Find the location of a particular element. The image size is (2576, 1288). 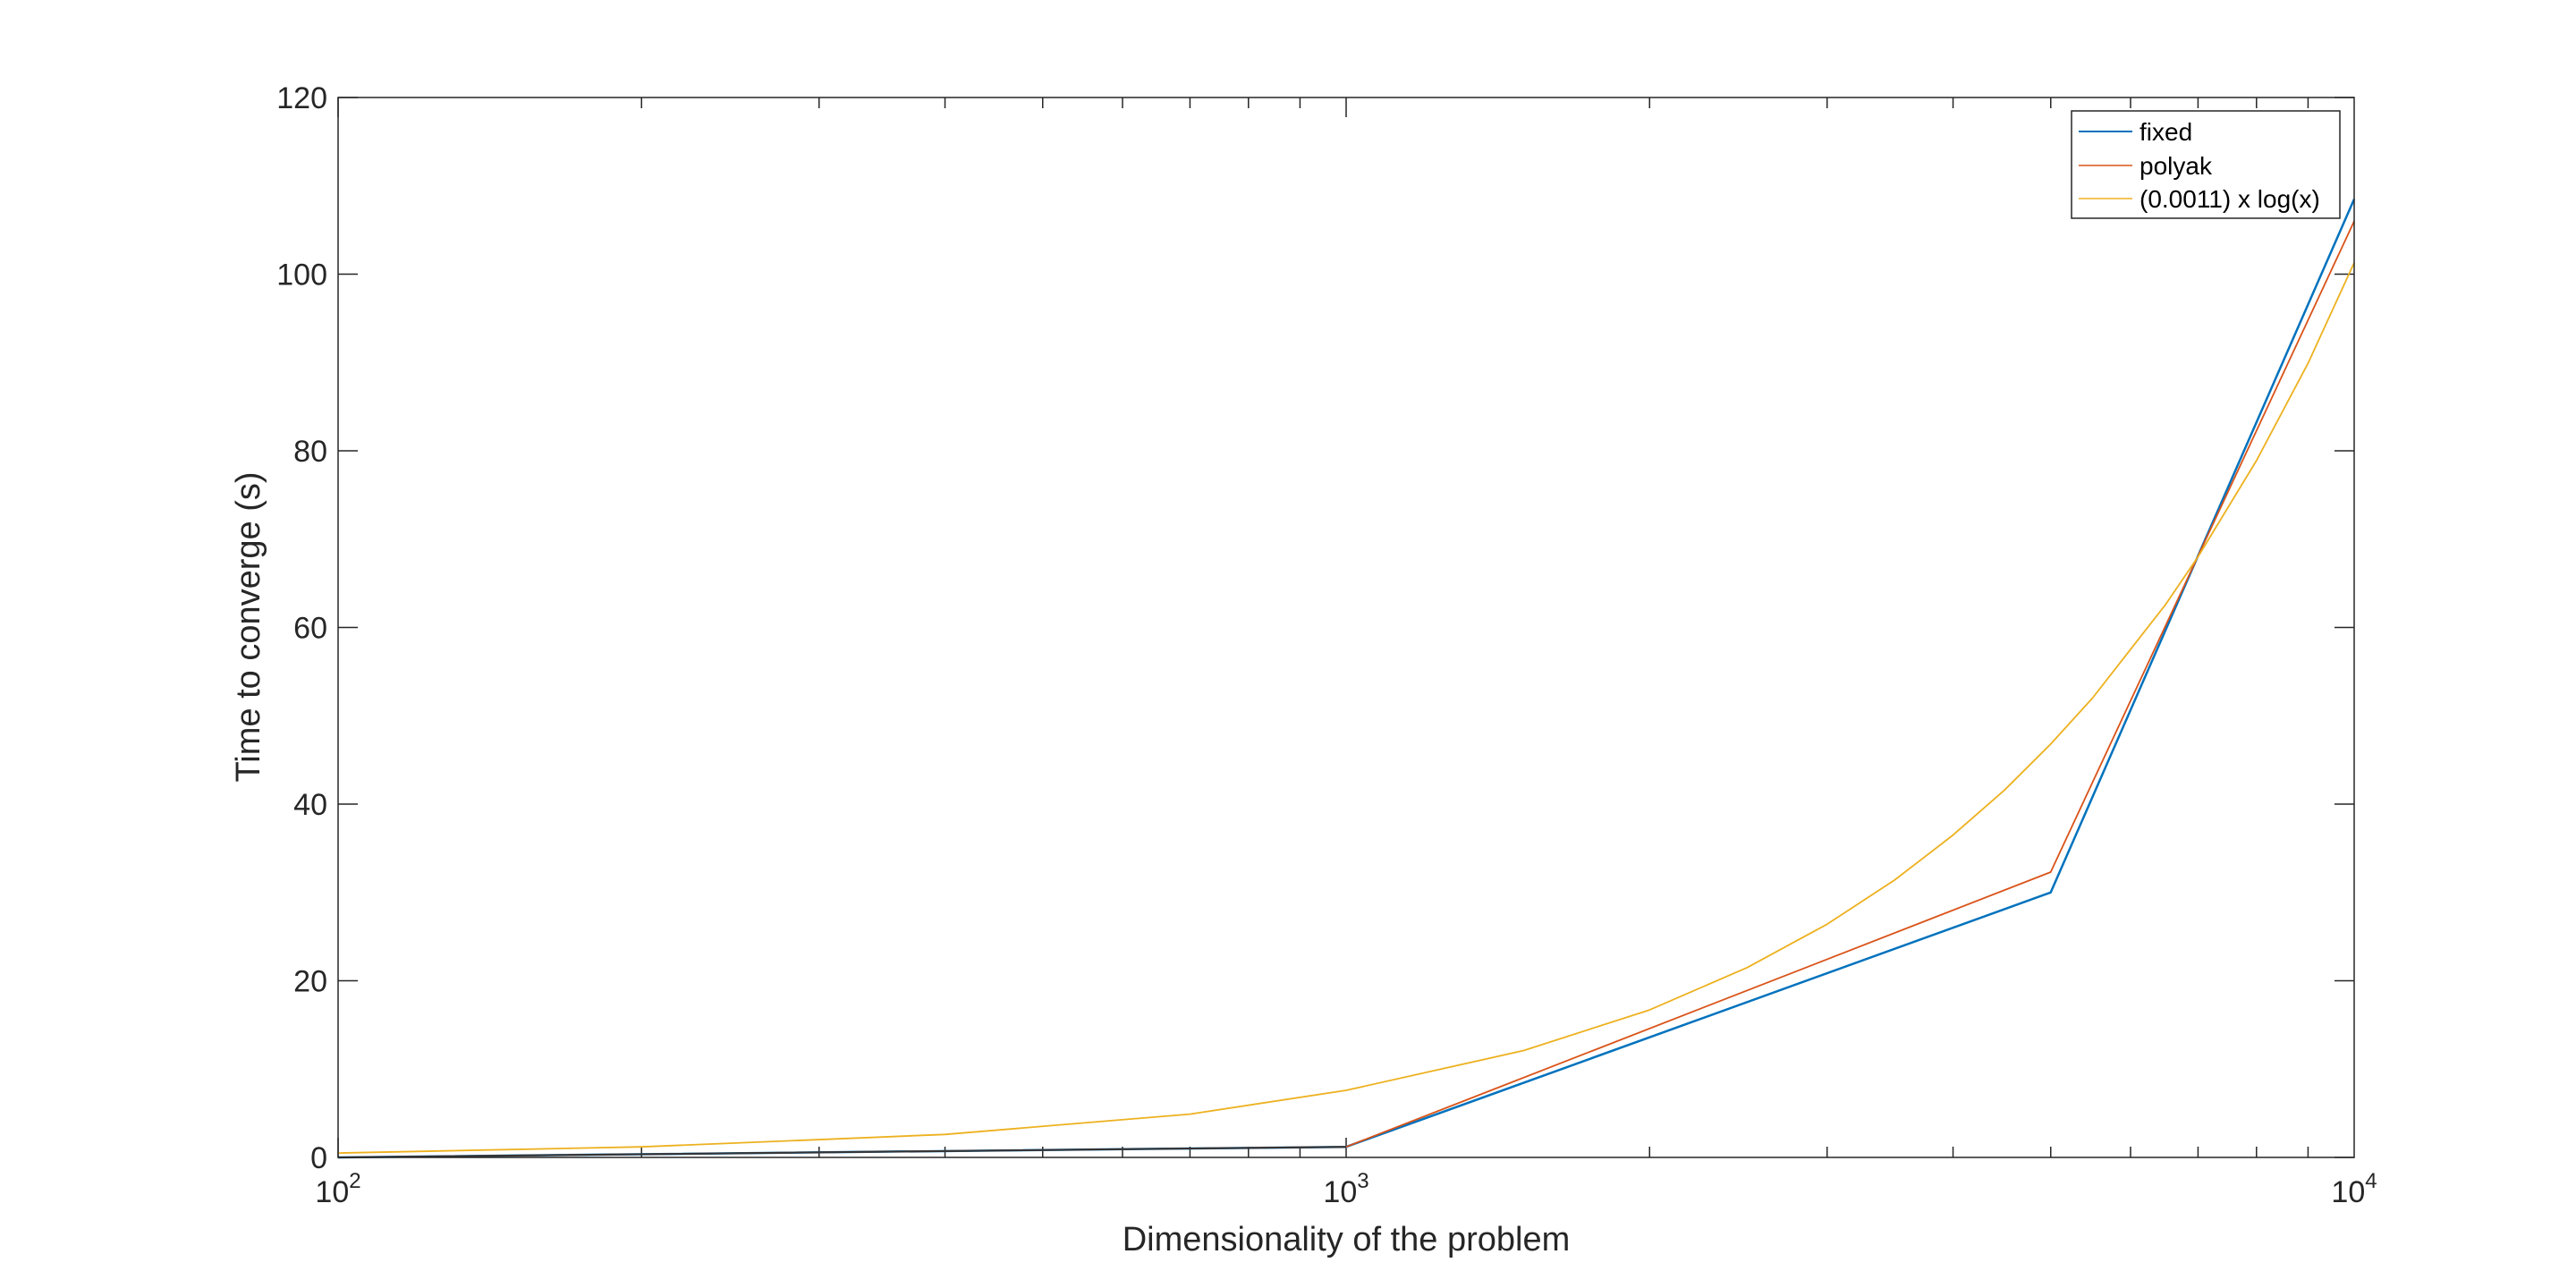

x-tick-labels: 10² 10³ 10⁴ is located at coordinates (1346, 1189).